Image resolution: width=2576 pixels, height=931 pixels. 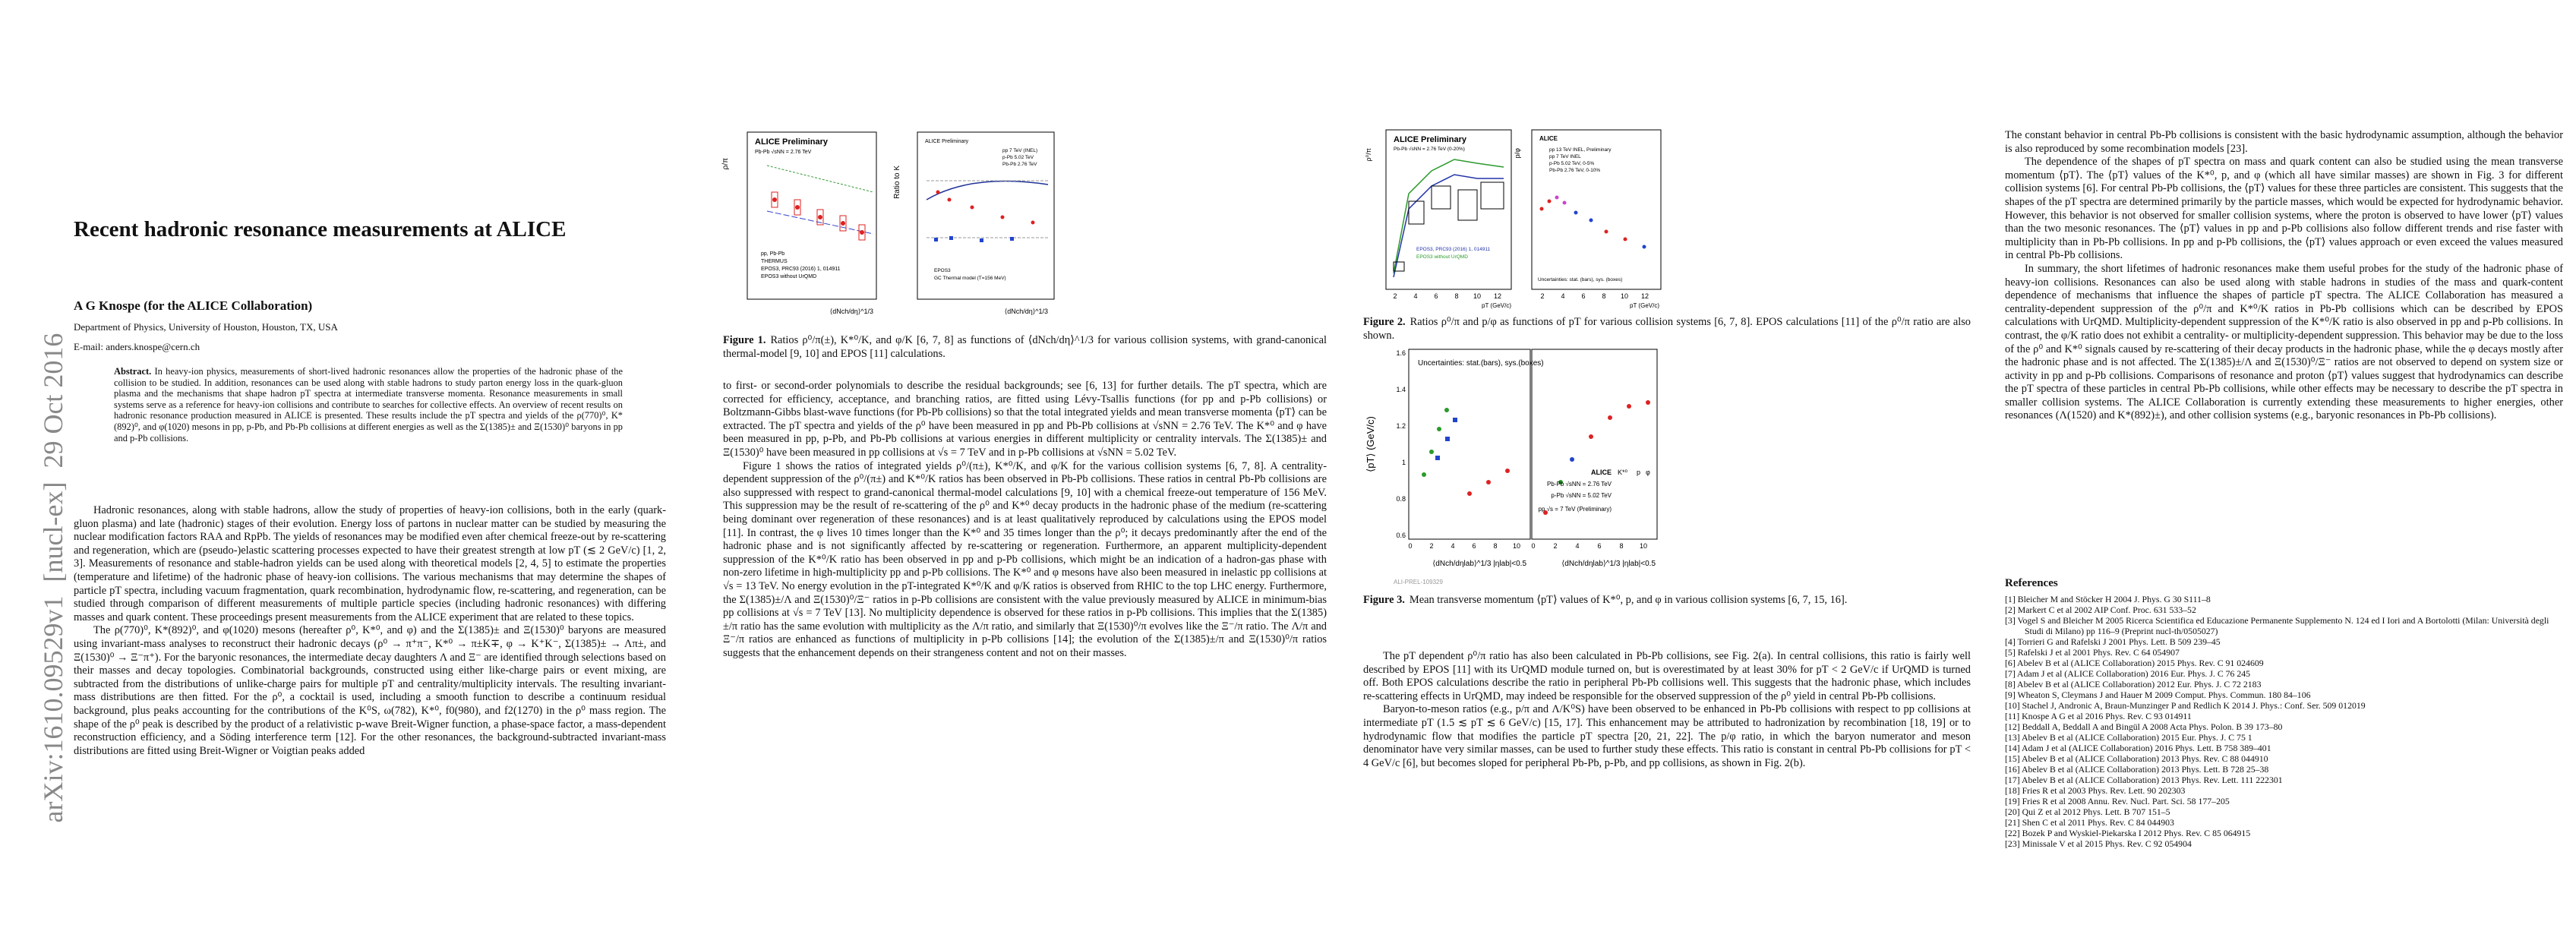 I want to click on tick-label: 1.4, so click(x=1401, y=389).